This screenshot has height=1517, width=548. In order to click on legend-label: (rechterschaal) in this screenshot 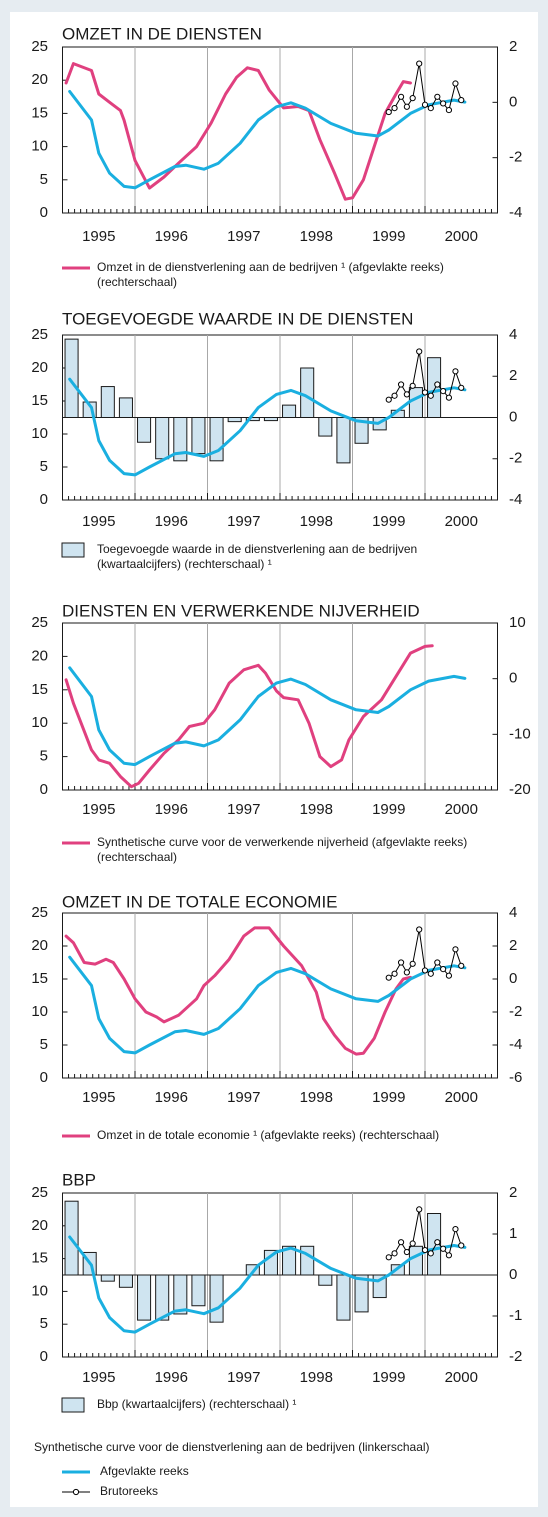, I will do `click(137, 857)`.